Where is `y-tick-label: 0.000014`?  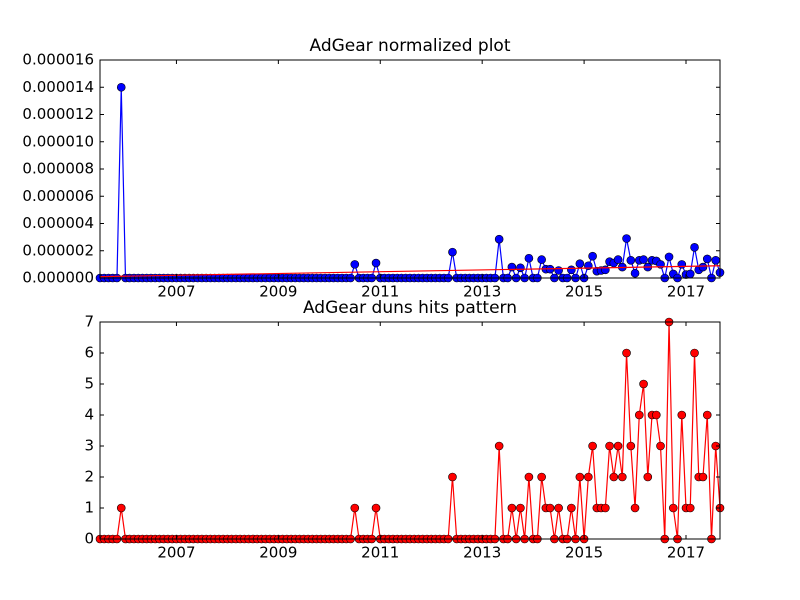
y-tick-label: 0.000014 is located at coordinates (58, 87).